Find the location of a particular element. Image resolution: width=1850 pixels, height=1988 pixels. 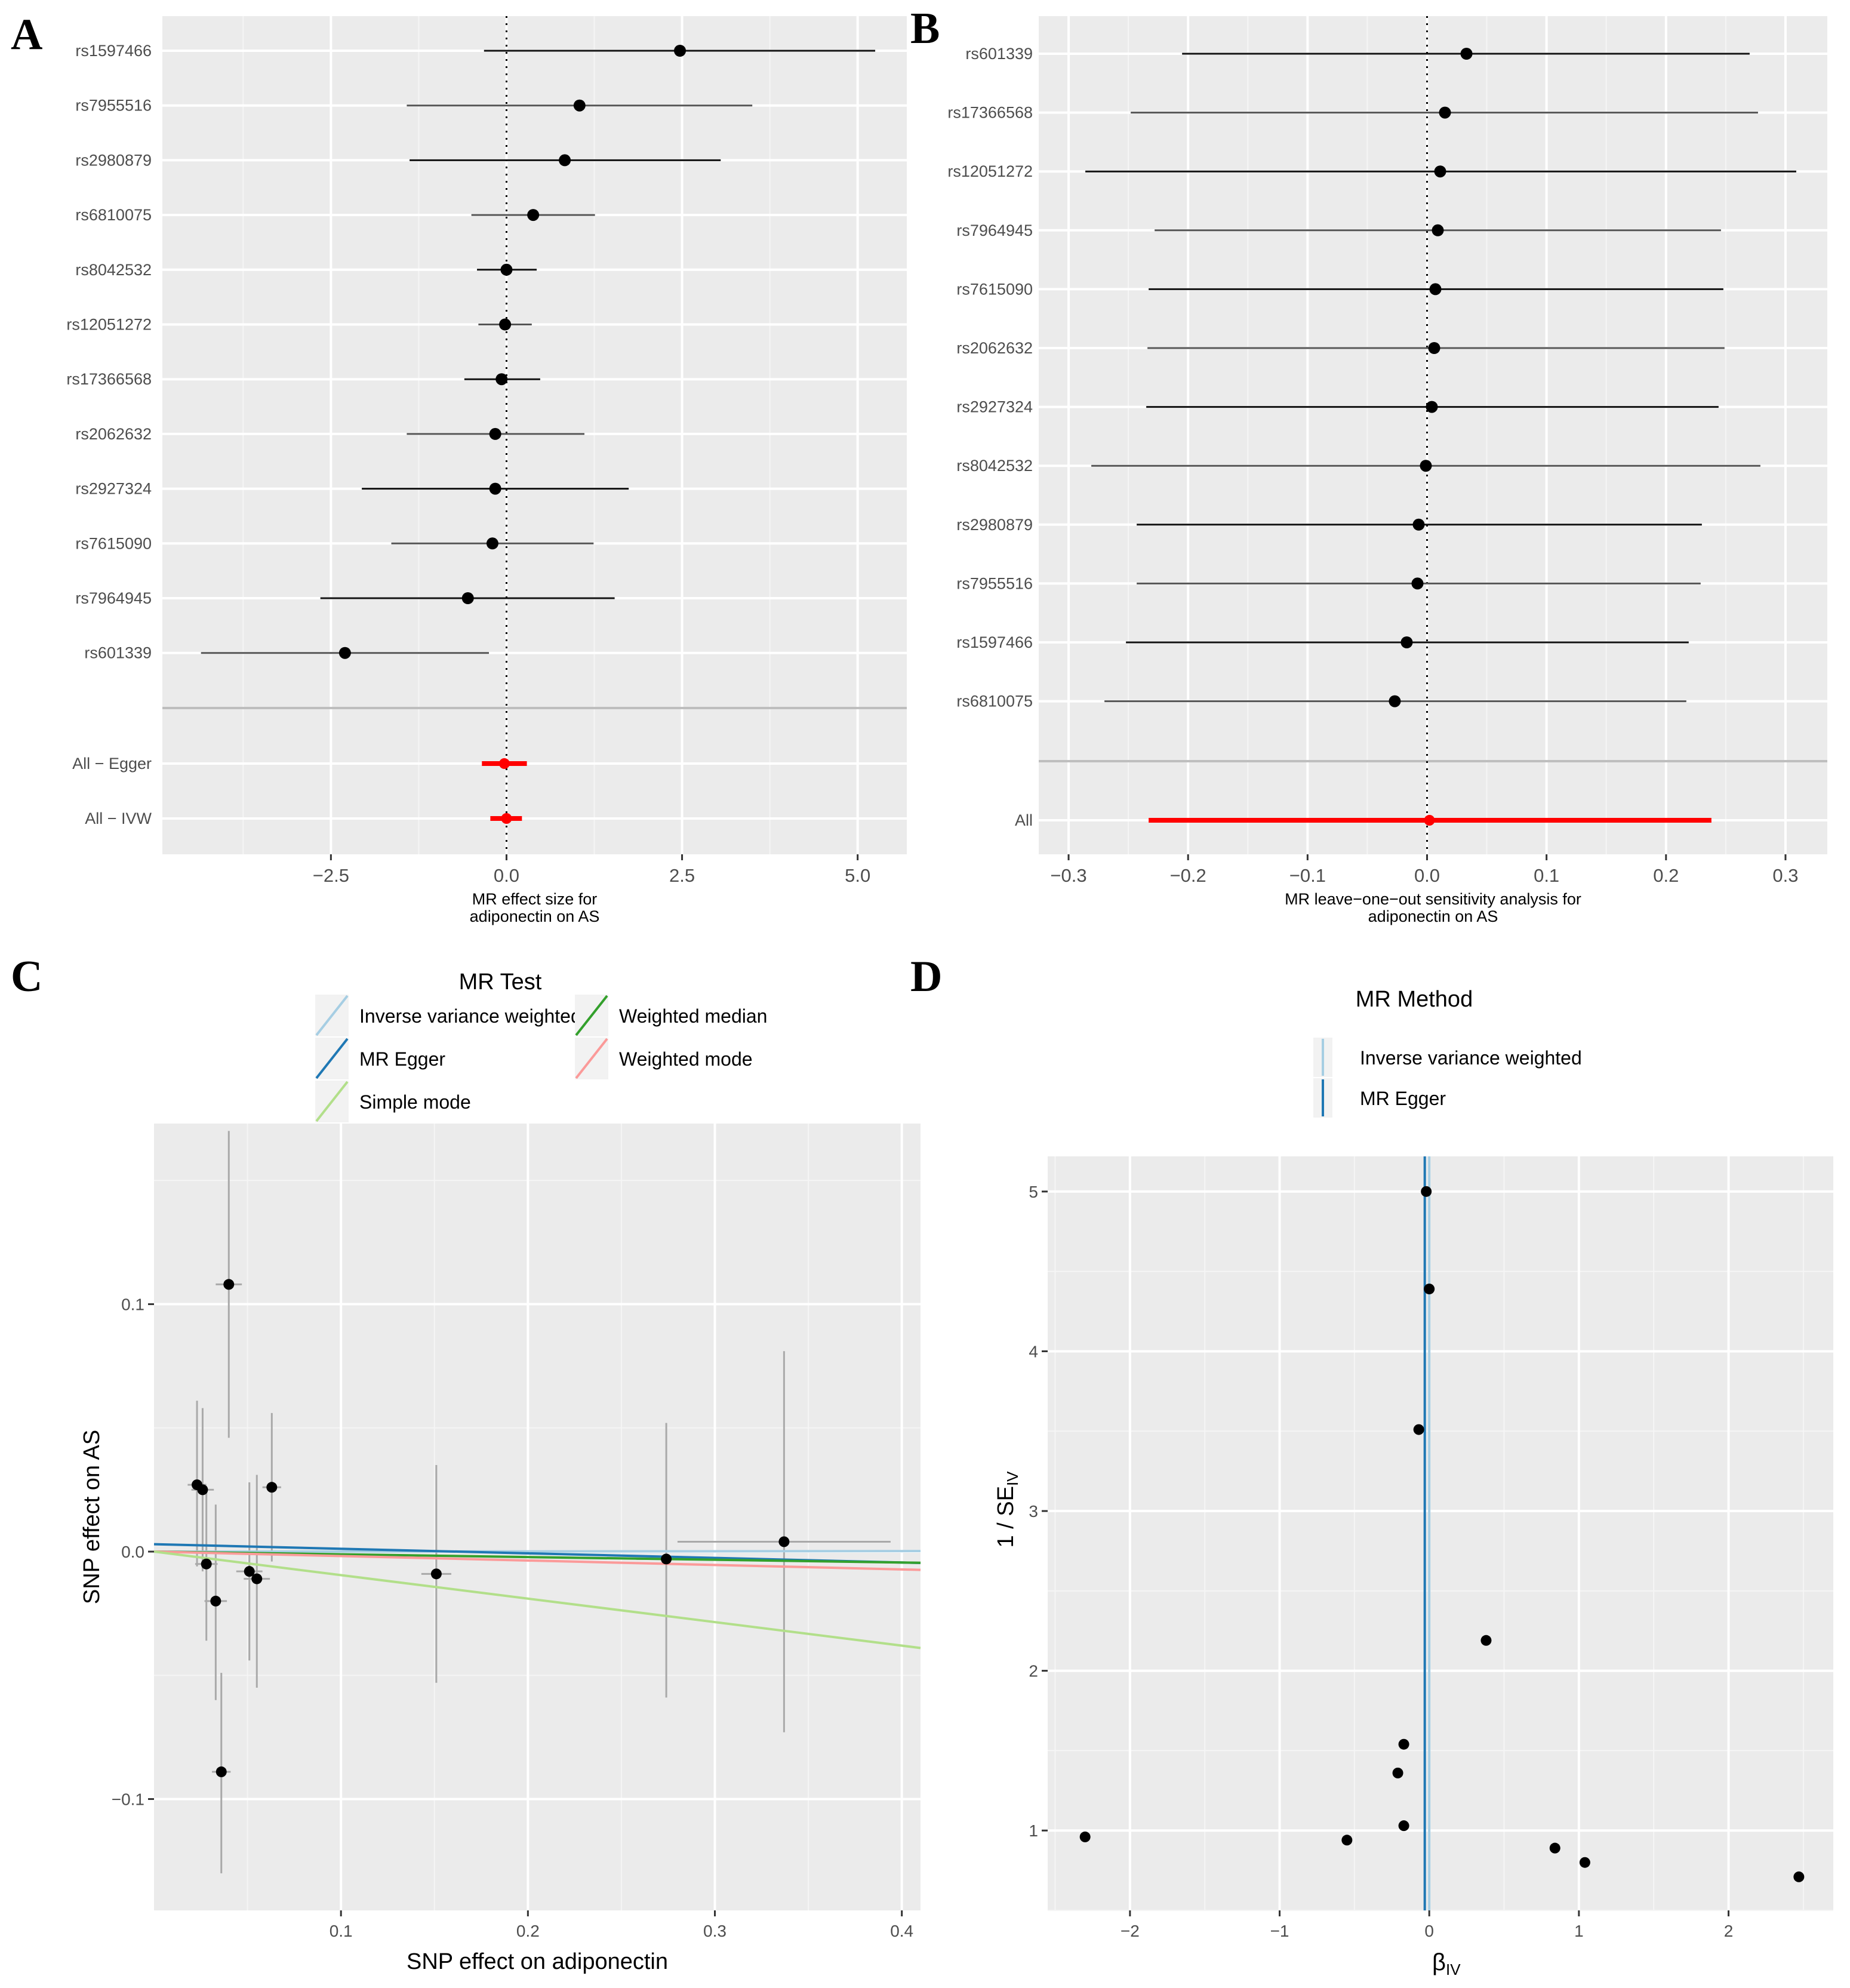

legend-title: MR Test is located at coordinates (500, 982).